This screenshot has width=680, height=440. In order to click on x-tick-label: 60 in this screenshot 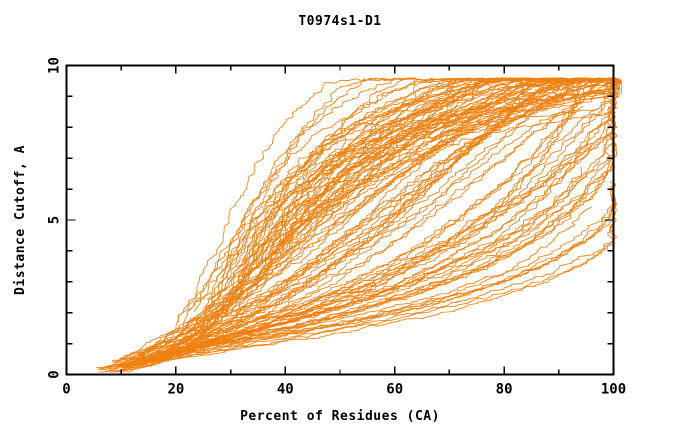, I will do `click(394, 390)`.